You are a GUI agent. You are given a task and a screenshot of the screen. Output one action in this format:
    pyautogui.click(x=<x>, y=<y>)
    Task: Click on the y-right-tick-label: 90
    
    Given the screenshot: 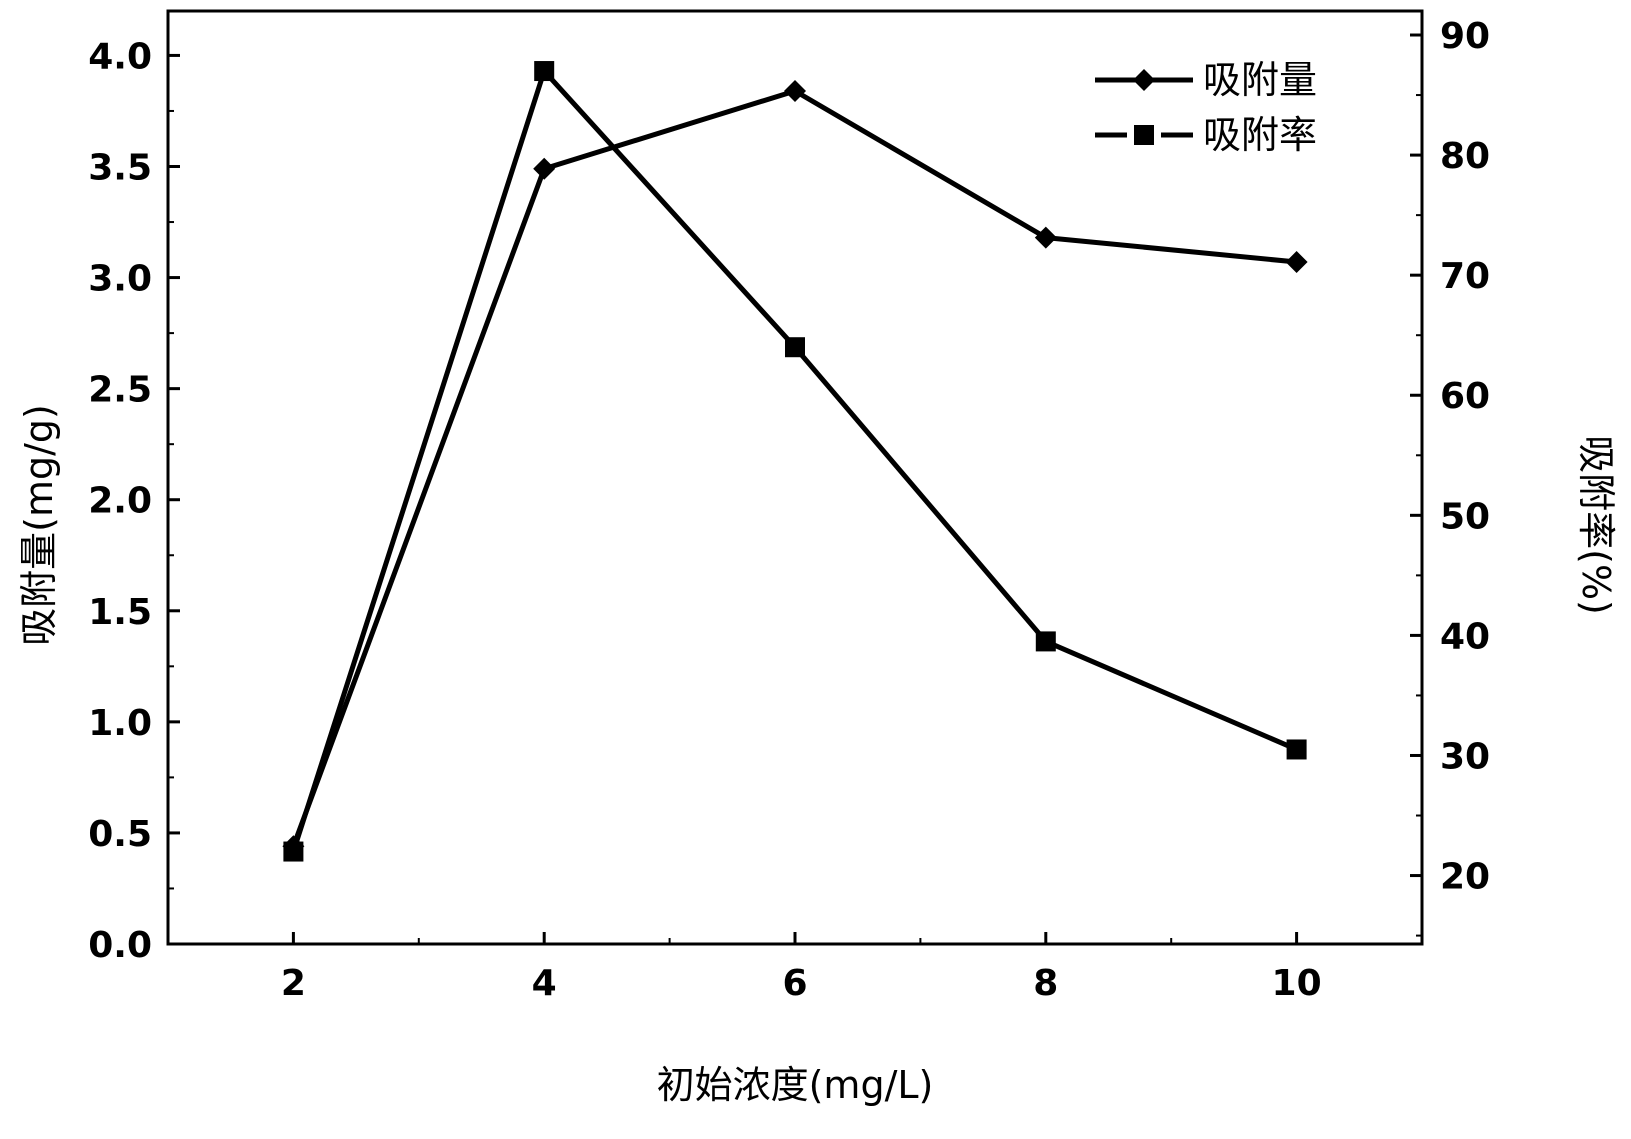 What is the action you would take?
    pyautogui.click(x=1465, y=36)
    